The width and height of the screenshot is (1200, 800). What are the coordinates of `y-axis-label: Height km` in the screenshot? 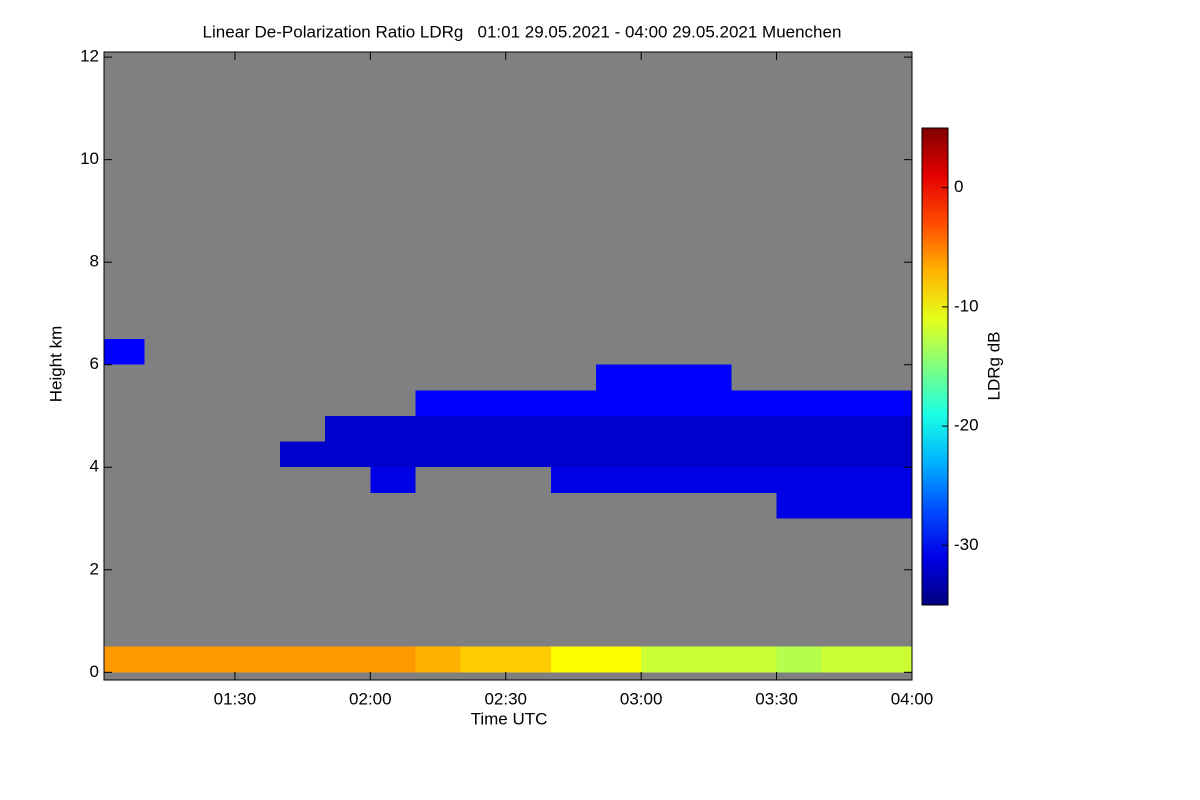 It's located at (55, 364).